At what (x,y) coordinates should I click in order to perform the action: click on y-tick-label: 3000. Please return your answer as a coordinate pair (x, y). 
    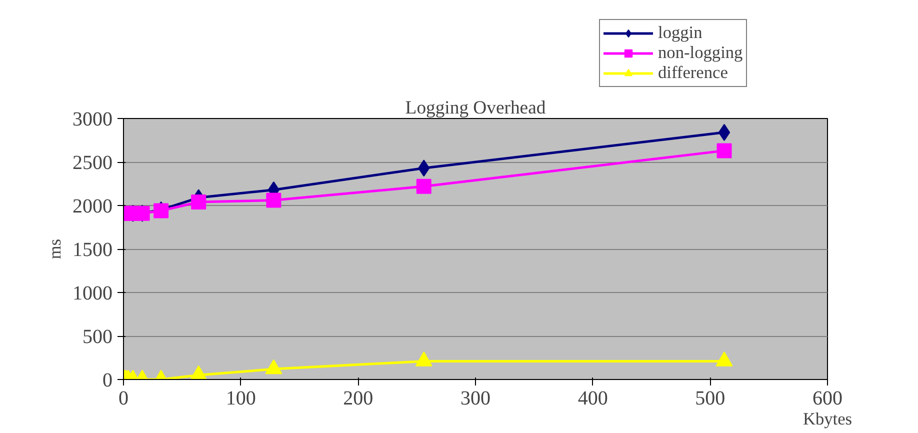
    Looking at the image, I should click on (92, 119).